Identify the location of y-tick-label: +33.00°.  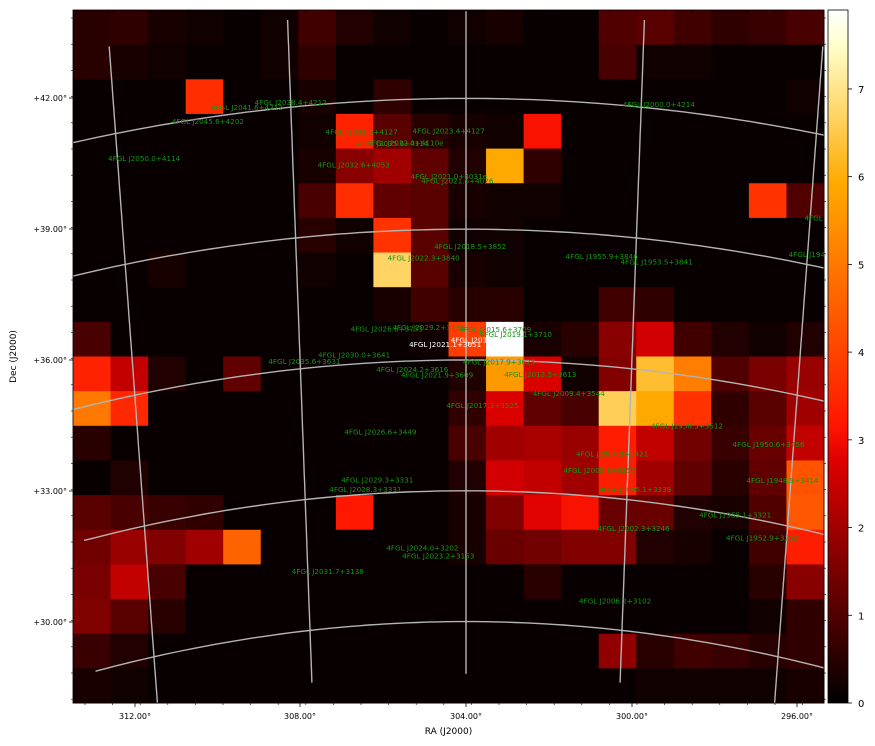
(50, 491).